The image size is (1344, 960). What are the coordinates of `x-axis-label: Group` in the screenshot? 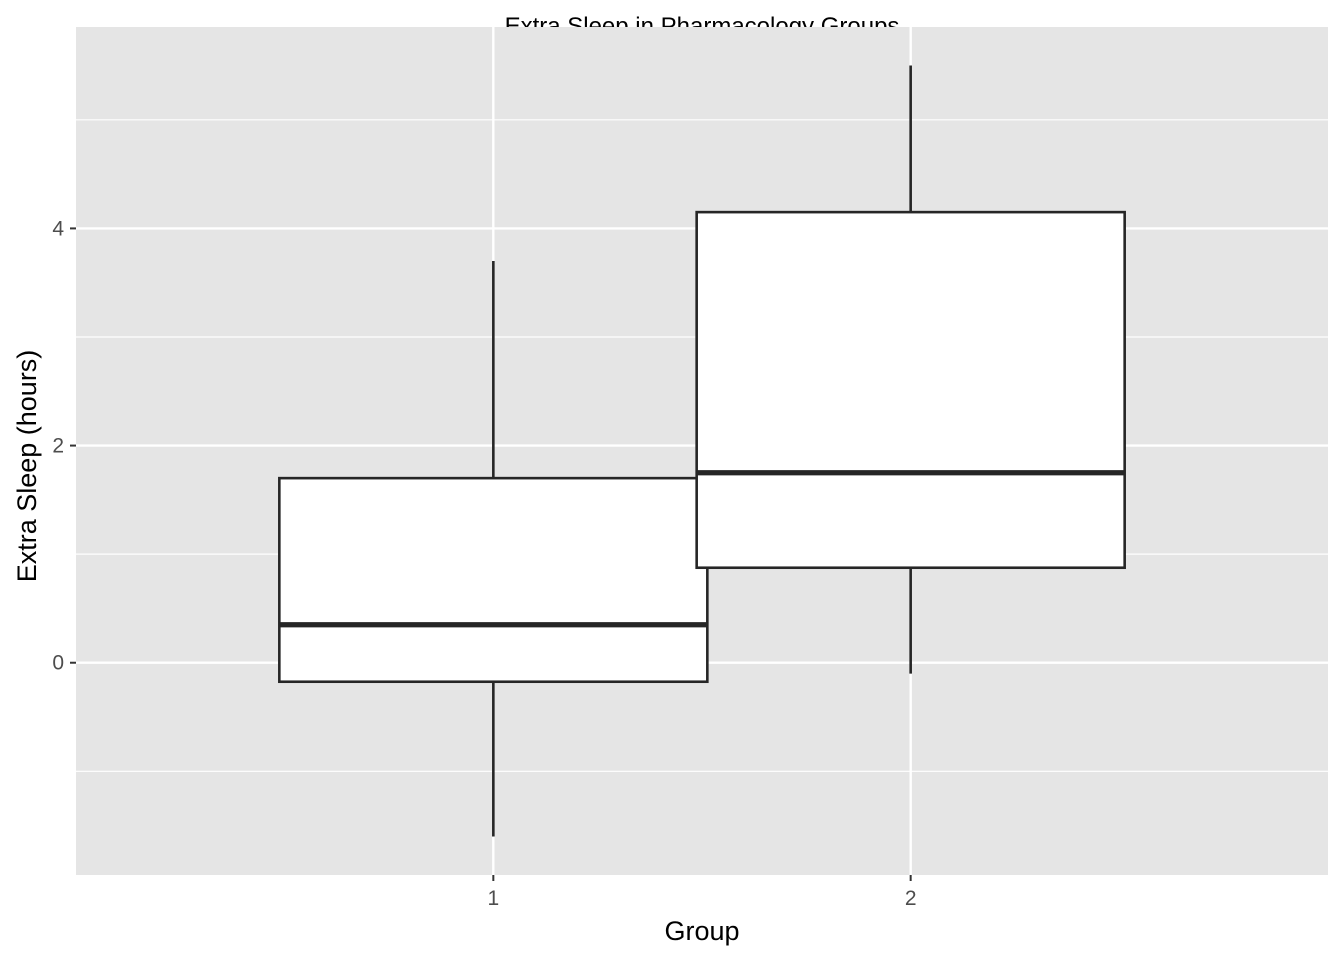 It's located at (701, 931).